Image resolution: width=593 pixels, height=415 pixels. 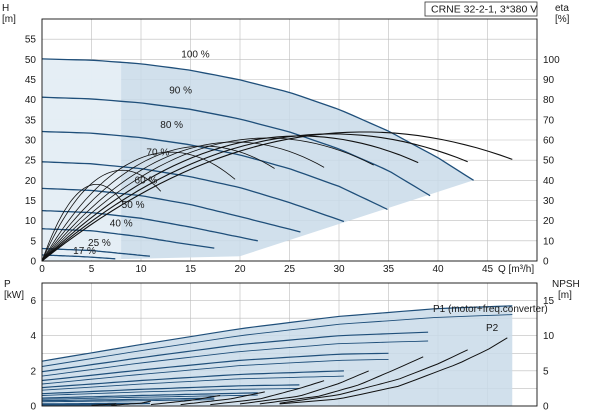 I want to click on head-tick-label: 10, so click(x=31, y=221).